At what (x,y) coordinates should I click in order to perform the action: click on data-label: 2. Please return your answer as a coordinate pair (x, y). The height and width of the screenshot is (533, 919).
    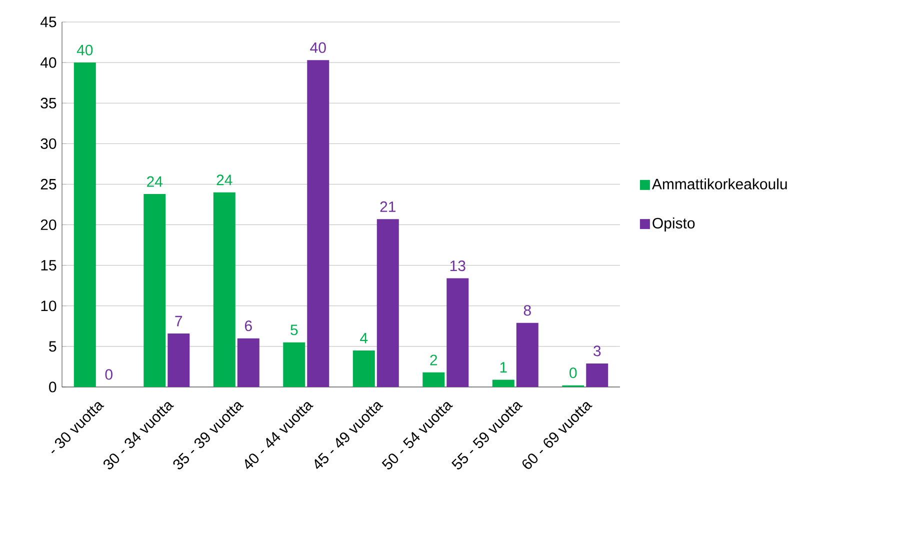
    Looking at the image, I should click on (434, 360).